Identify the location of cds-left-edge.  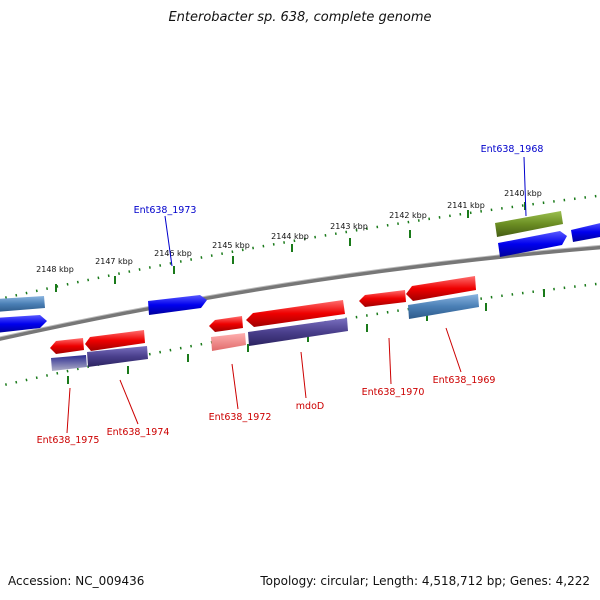
(23, 324).